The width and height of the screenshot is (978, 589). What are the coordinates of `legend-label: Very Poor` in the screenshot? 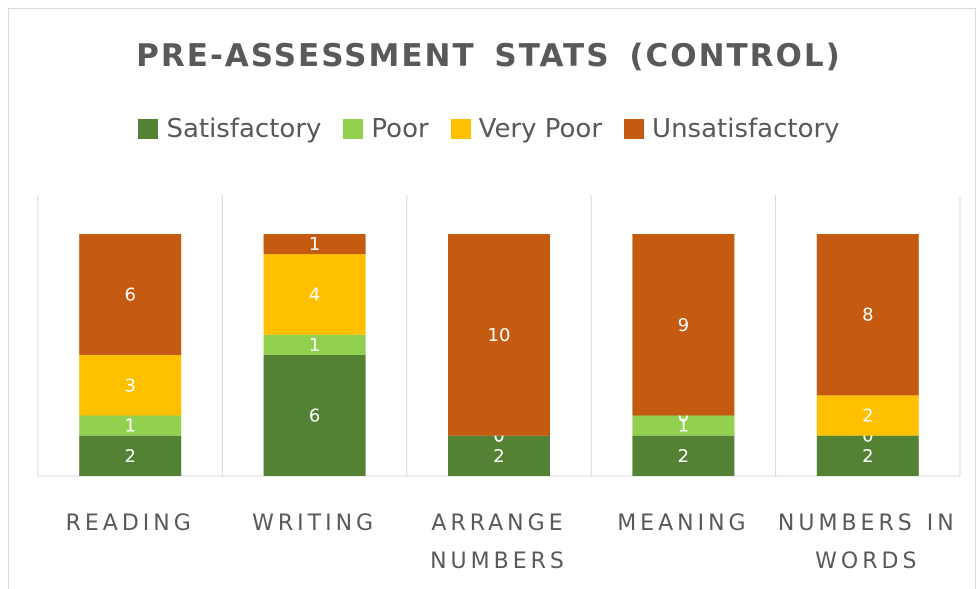 It's located at (540, 129).